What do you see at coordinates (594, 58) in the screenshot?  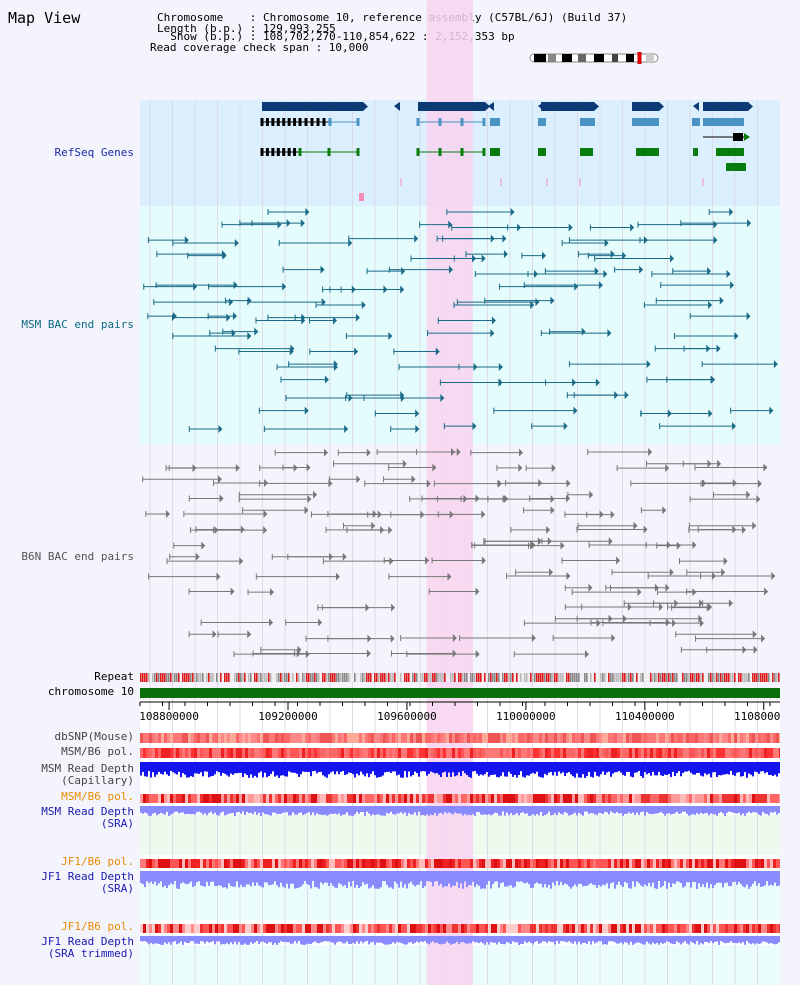 I see `chromosome-ideogram` at bounding box center [594, 58].